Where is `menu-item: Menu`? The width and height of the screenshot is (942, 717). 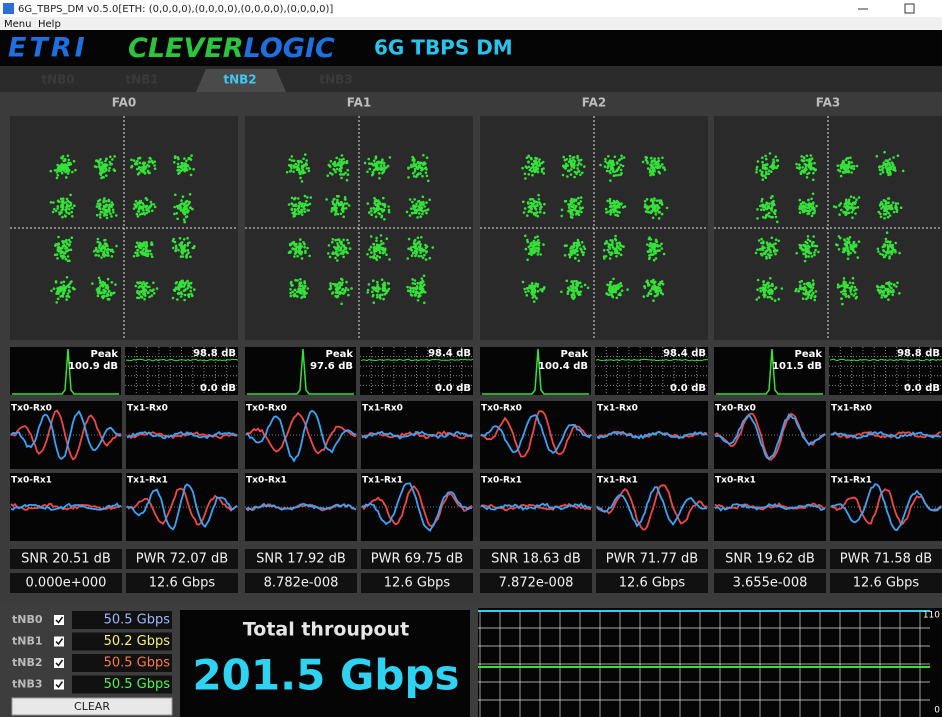
menu-item: Menu is located at coordinates (17, 24).